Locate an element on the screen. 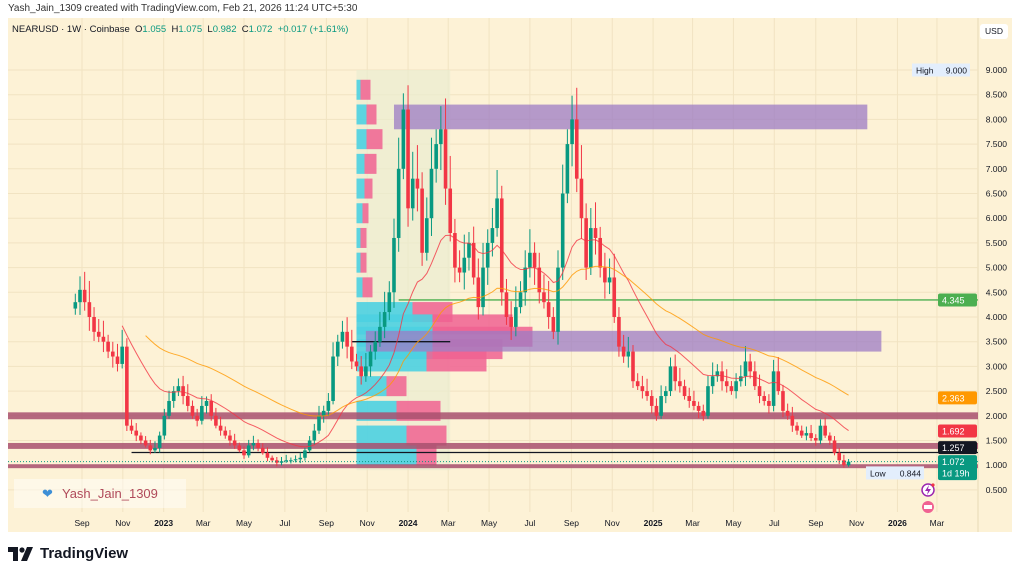  y-tick-label: 1.000 is located at coordinates (997, 465).